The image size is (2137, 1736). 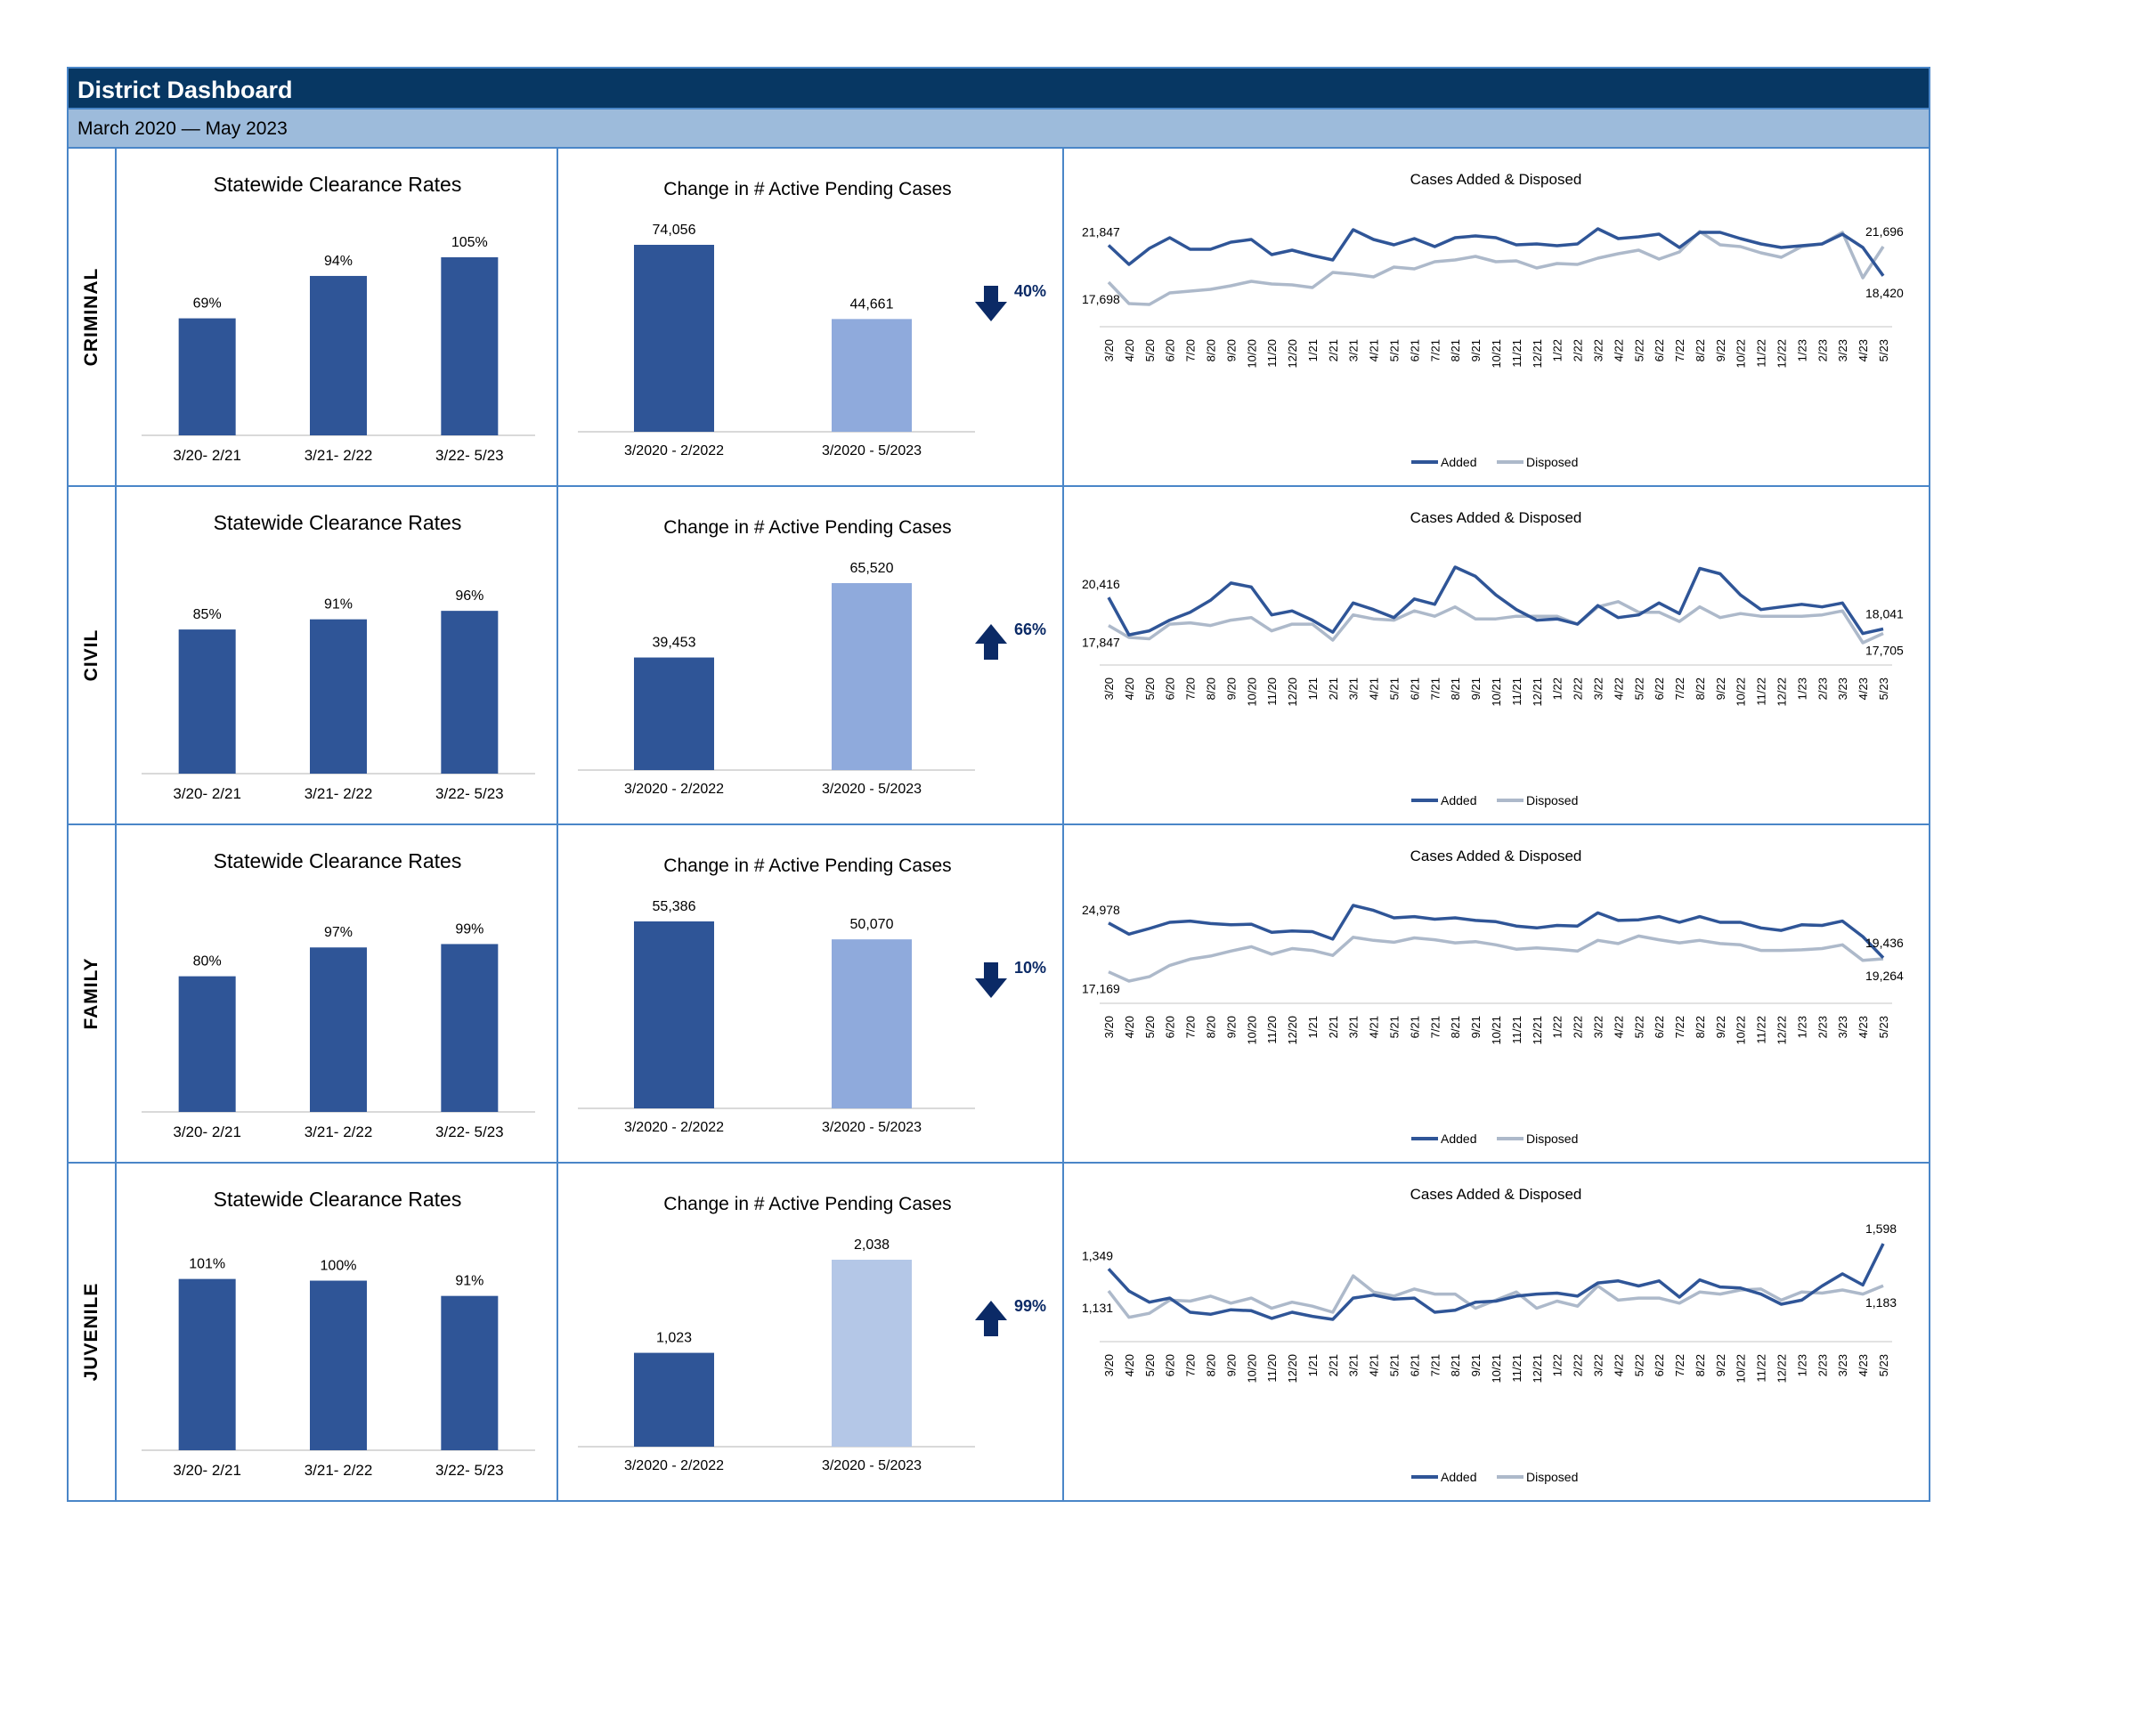 I want to click on added-end-label: 18,420, so click(x=1884, y=293).